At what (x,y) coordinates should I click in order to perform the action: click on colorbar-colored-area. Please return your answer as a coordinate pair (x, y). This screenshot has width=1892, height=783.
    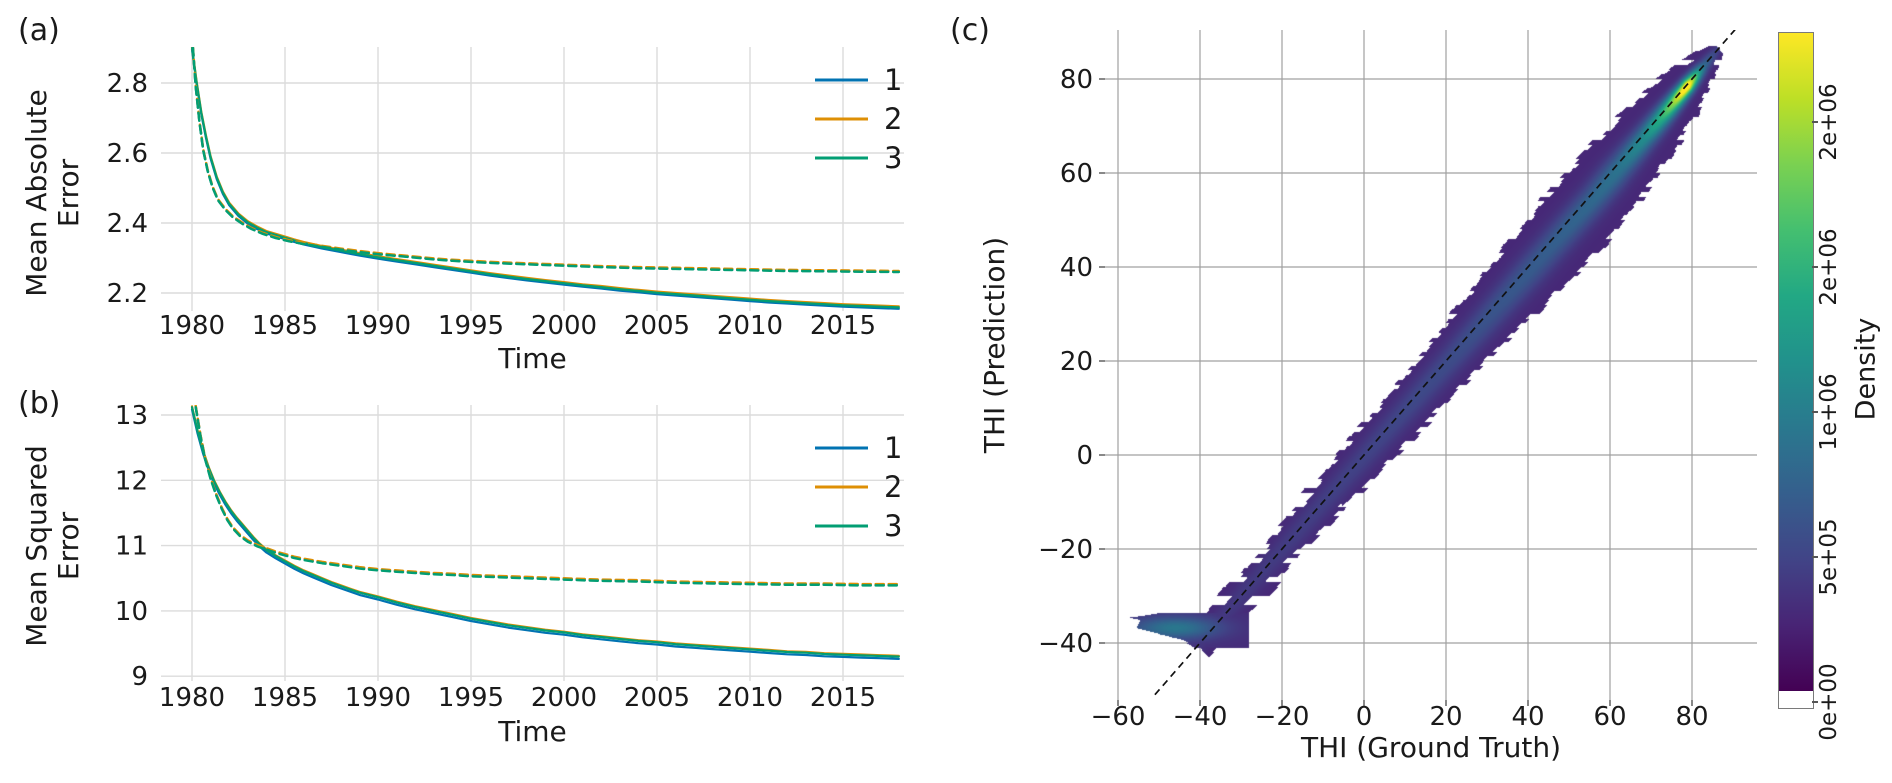
    Looking at the image, I should click on (1796, 362).